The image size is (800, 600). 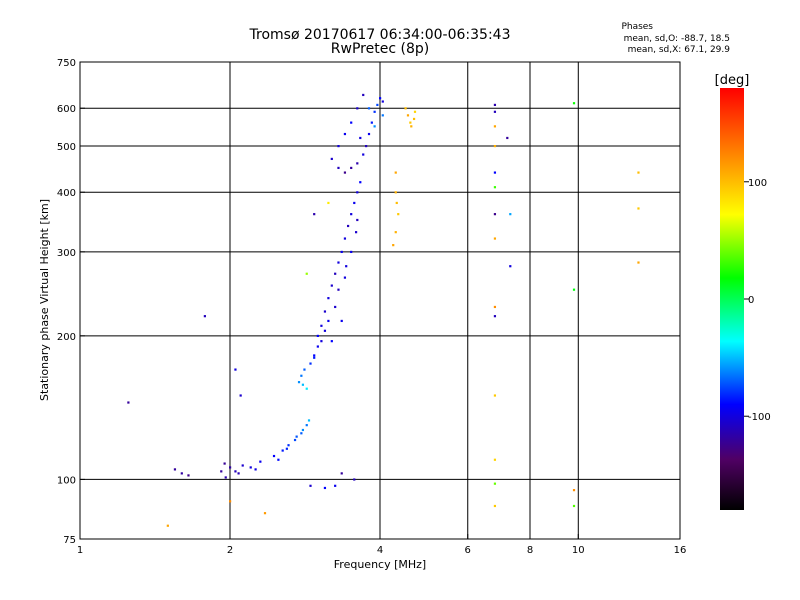 I want to click on x-tick-label: 6, so click(x=468, y=550).